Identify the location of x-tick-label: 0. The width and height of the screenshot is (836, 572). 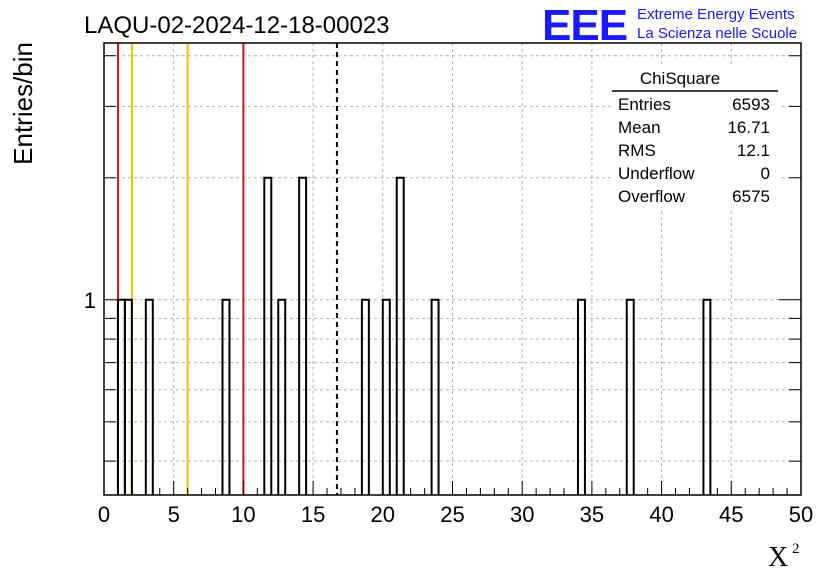
(104, 514).